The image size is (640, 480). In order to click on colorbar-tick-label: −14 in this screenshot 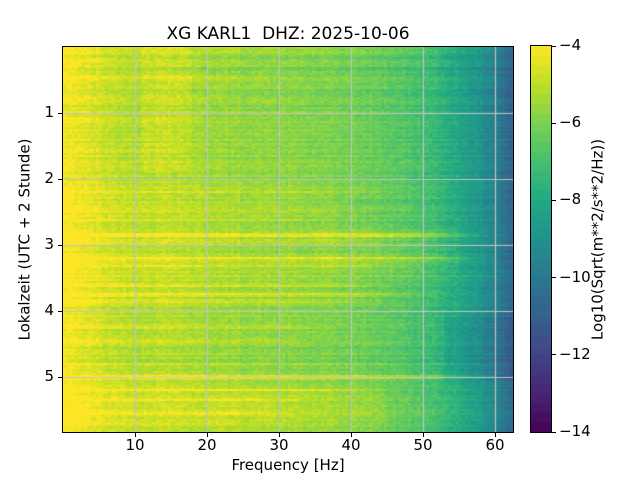, I will do `click(575, 431)`.